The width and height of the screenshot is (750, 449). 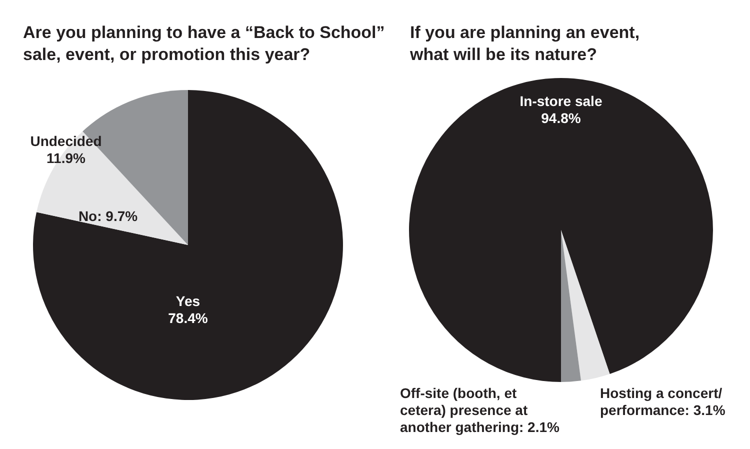 What do you see at coordinates (663, 401) in the screenshot?
I see `slice-label: Hosting a concert/performance: 3.1%` at bounding box center [663, 401].